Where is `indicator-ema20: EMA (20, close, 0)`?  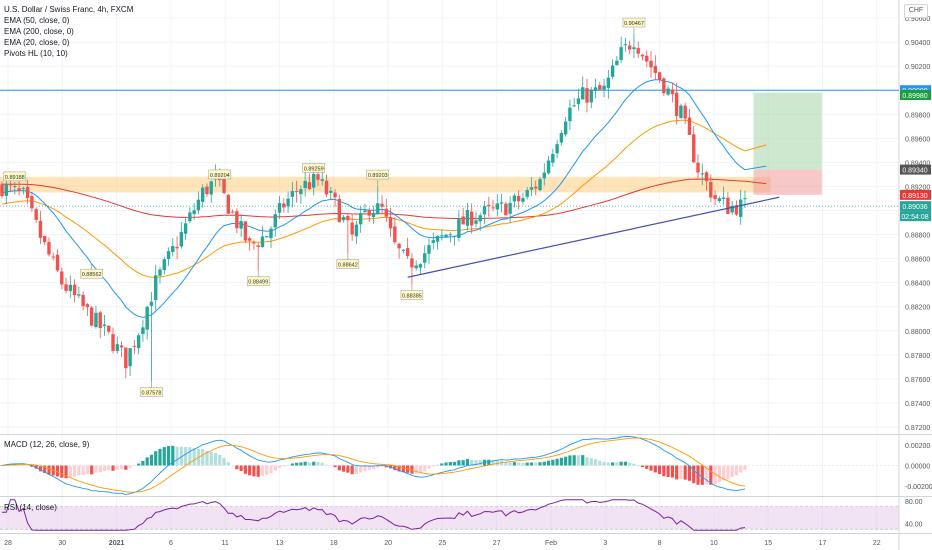 indicator-ema20: EMA (20, close, 0) is located at coordinates (37, 42).